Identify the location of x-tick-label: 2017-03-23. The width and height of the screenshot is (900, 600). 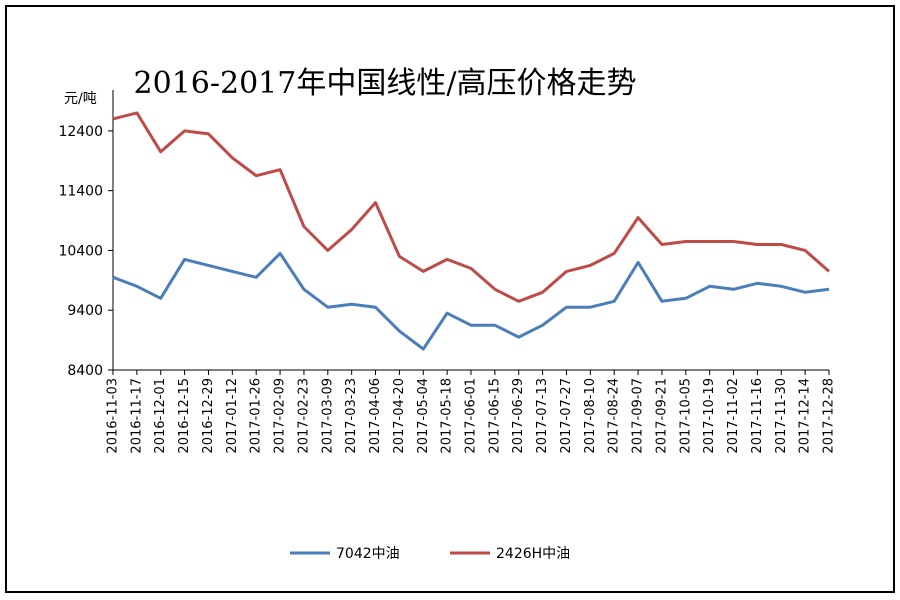
(351, 416).